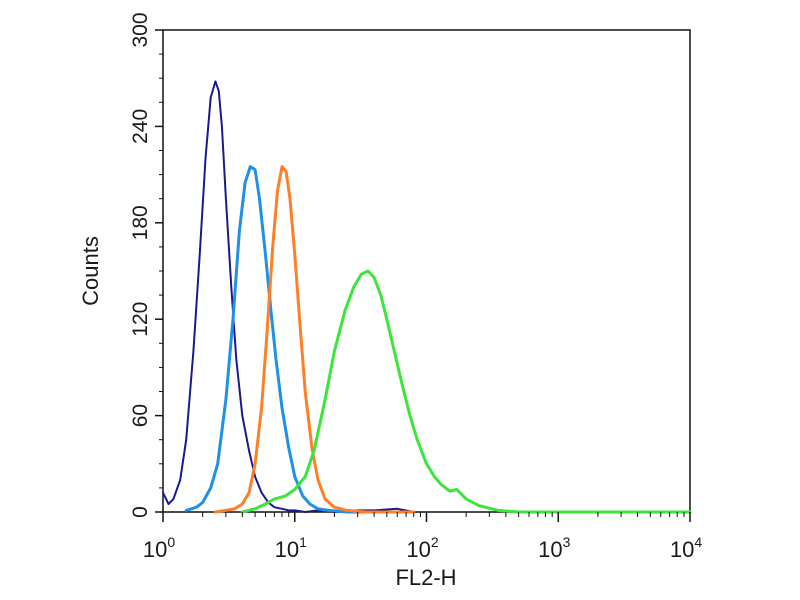 The image size is (800, 600). I want to click on y-axis: 0 60 120 180 240 300, so click(146, 265).